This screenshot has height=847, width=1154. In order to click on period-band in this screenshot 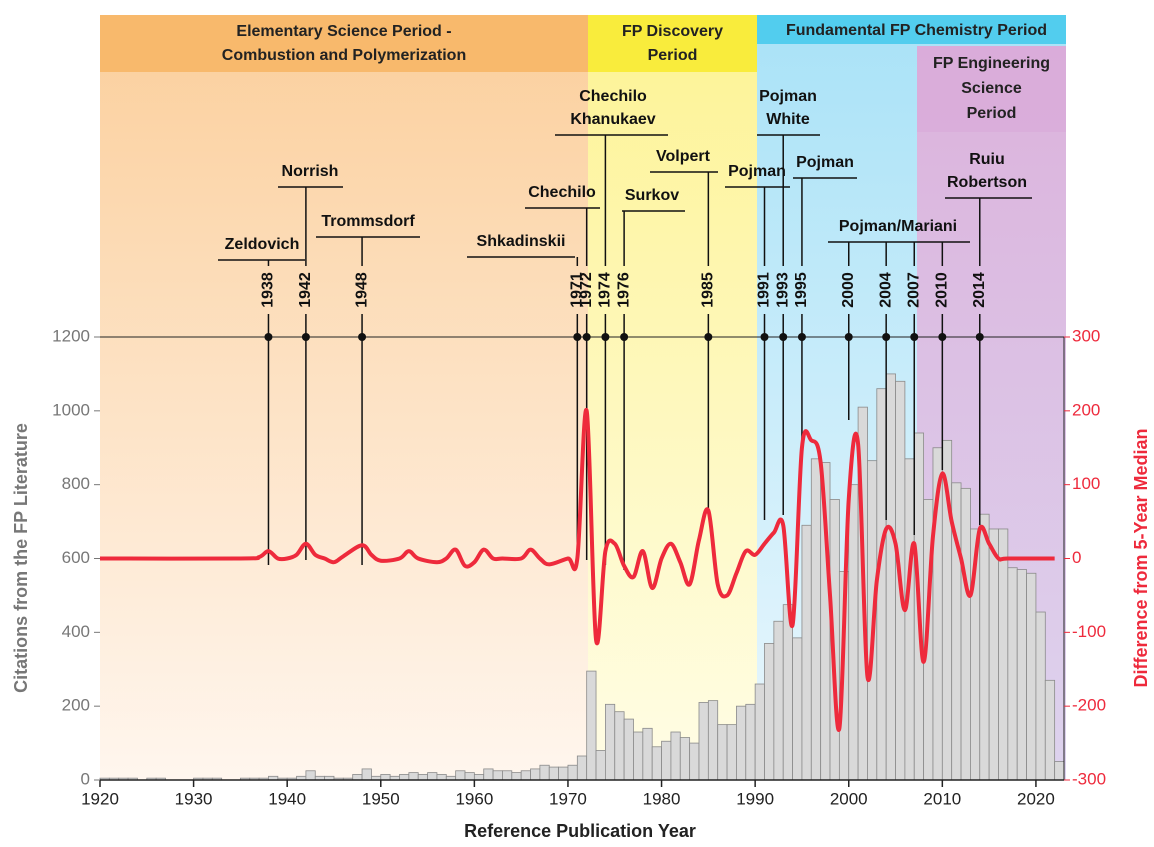, I will do `click(672, 397)`.